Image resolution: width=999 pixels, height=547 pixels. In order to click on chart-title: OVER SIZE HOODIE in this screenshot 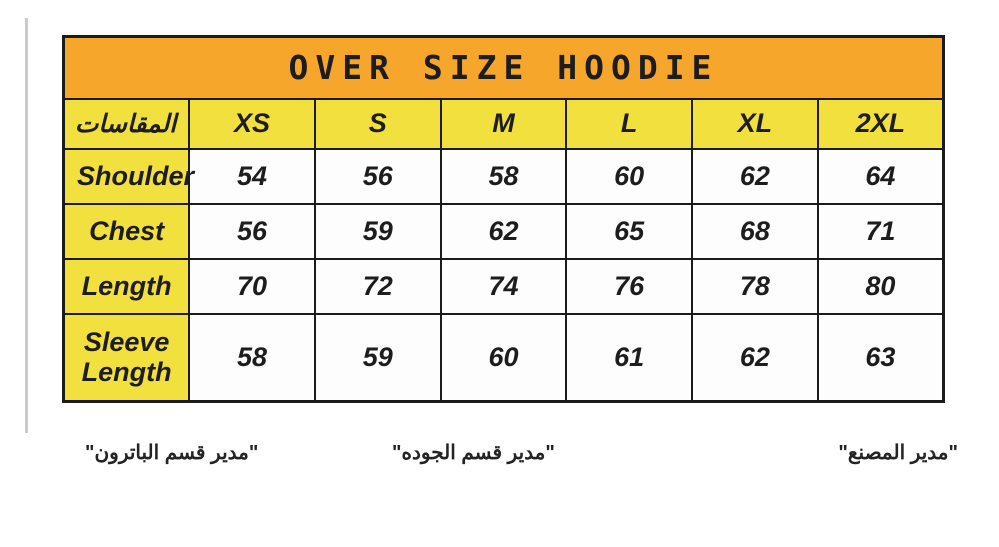, I will do `click(503, 67)`.